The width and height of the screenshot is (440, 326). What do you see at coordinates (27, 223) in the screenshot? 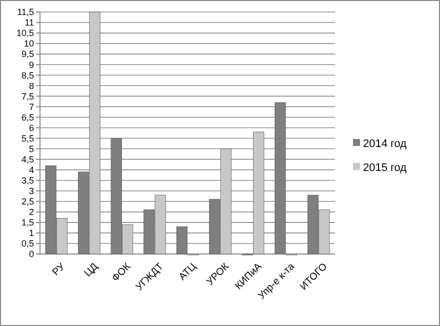
I see `y-tick-label: 1,5` at bounding box center [27, 223].